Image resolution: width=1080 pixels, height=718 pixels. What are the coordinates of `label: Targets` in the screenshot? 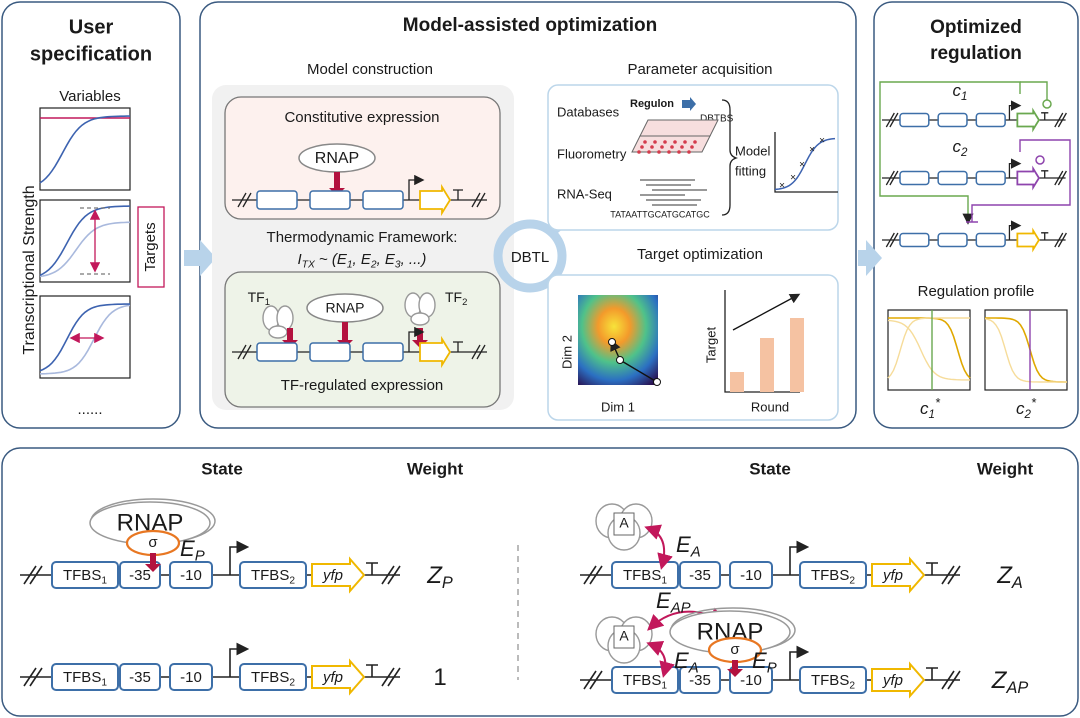 It's located at (150, 246).